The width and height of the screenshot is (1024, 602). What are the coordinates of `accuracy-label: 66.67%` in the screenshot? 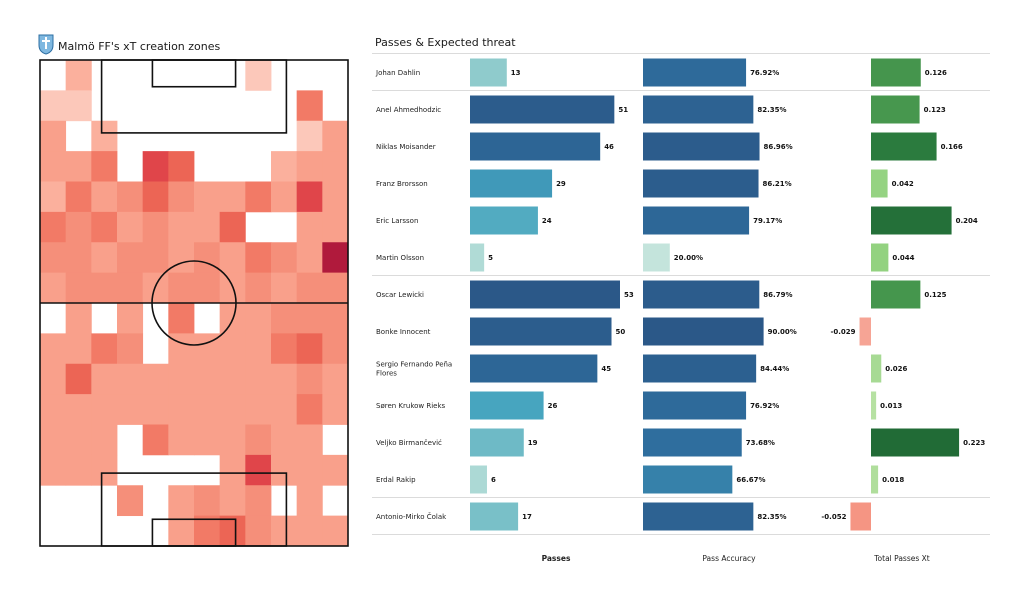 It's located at (750, 480).